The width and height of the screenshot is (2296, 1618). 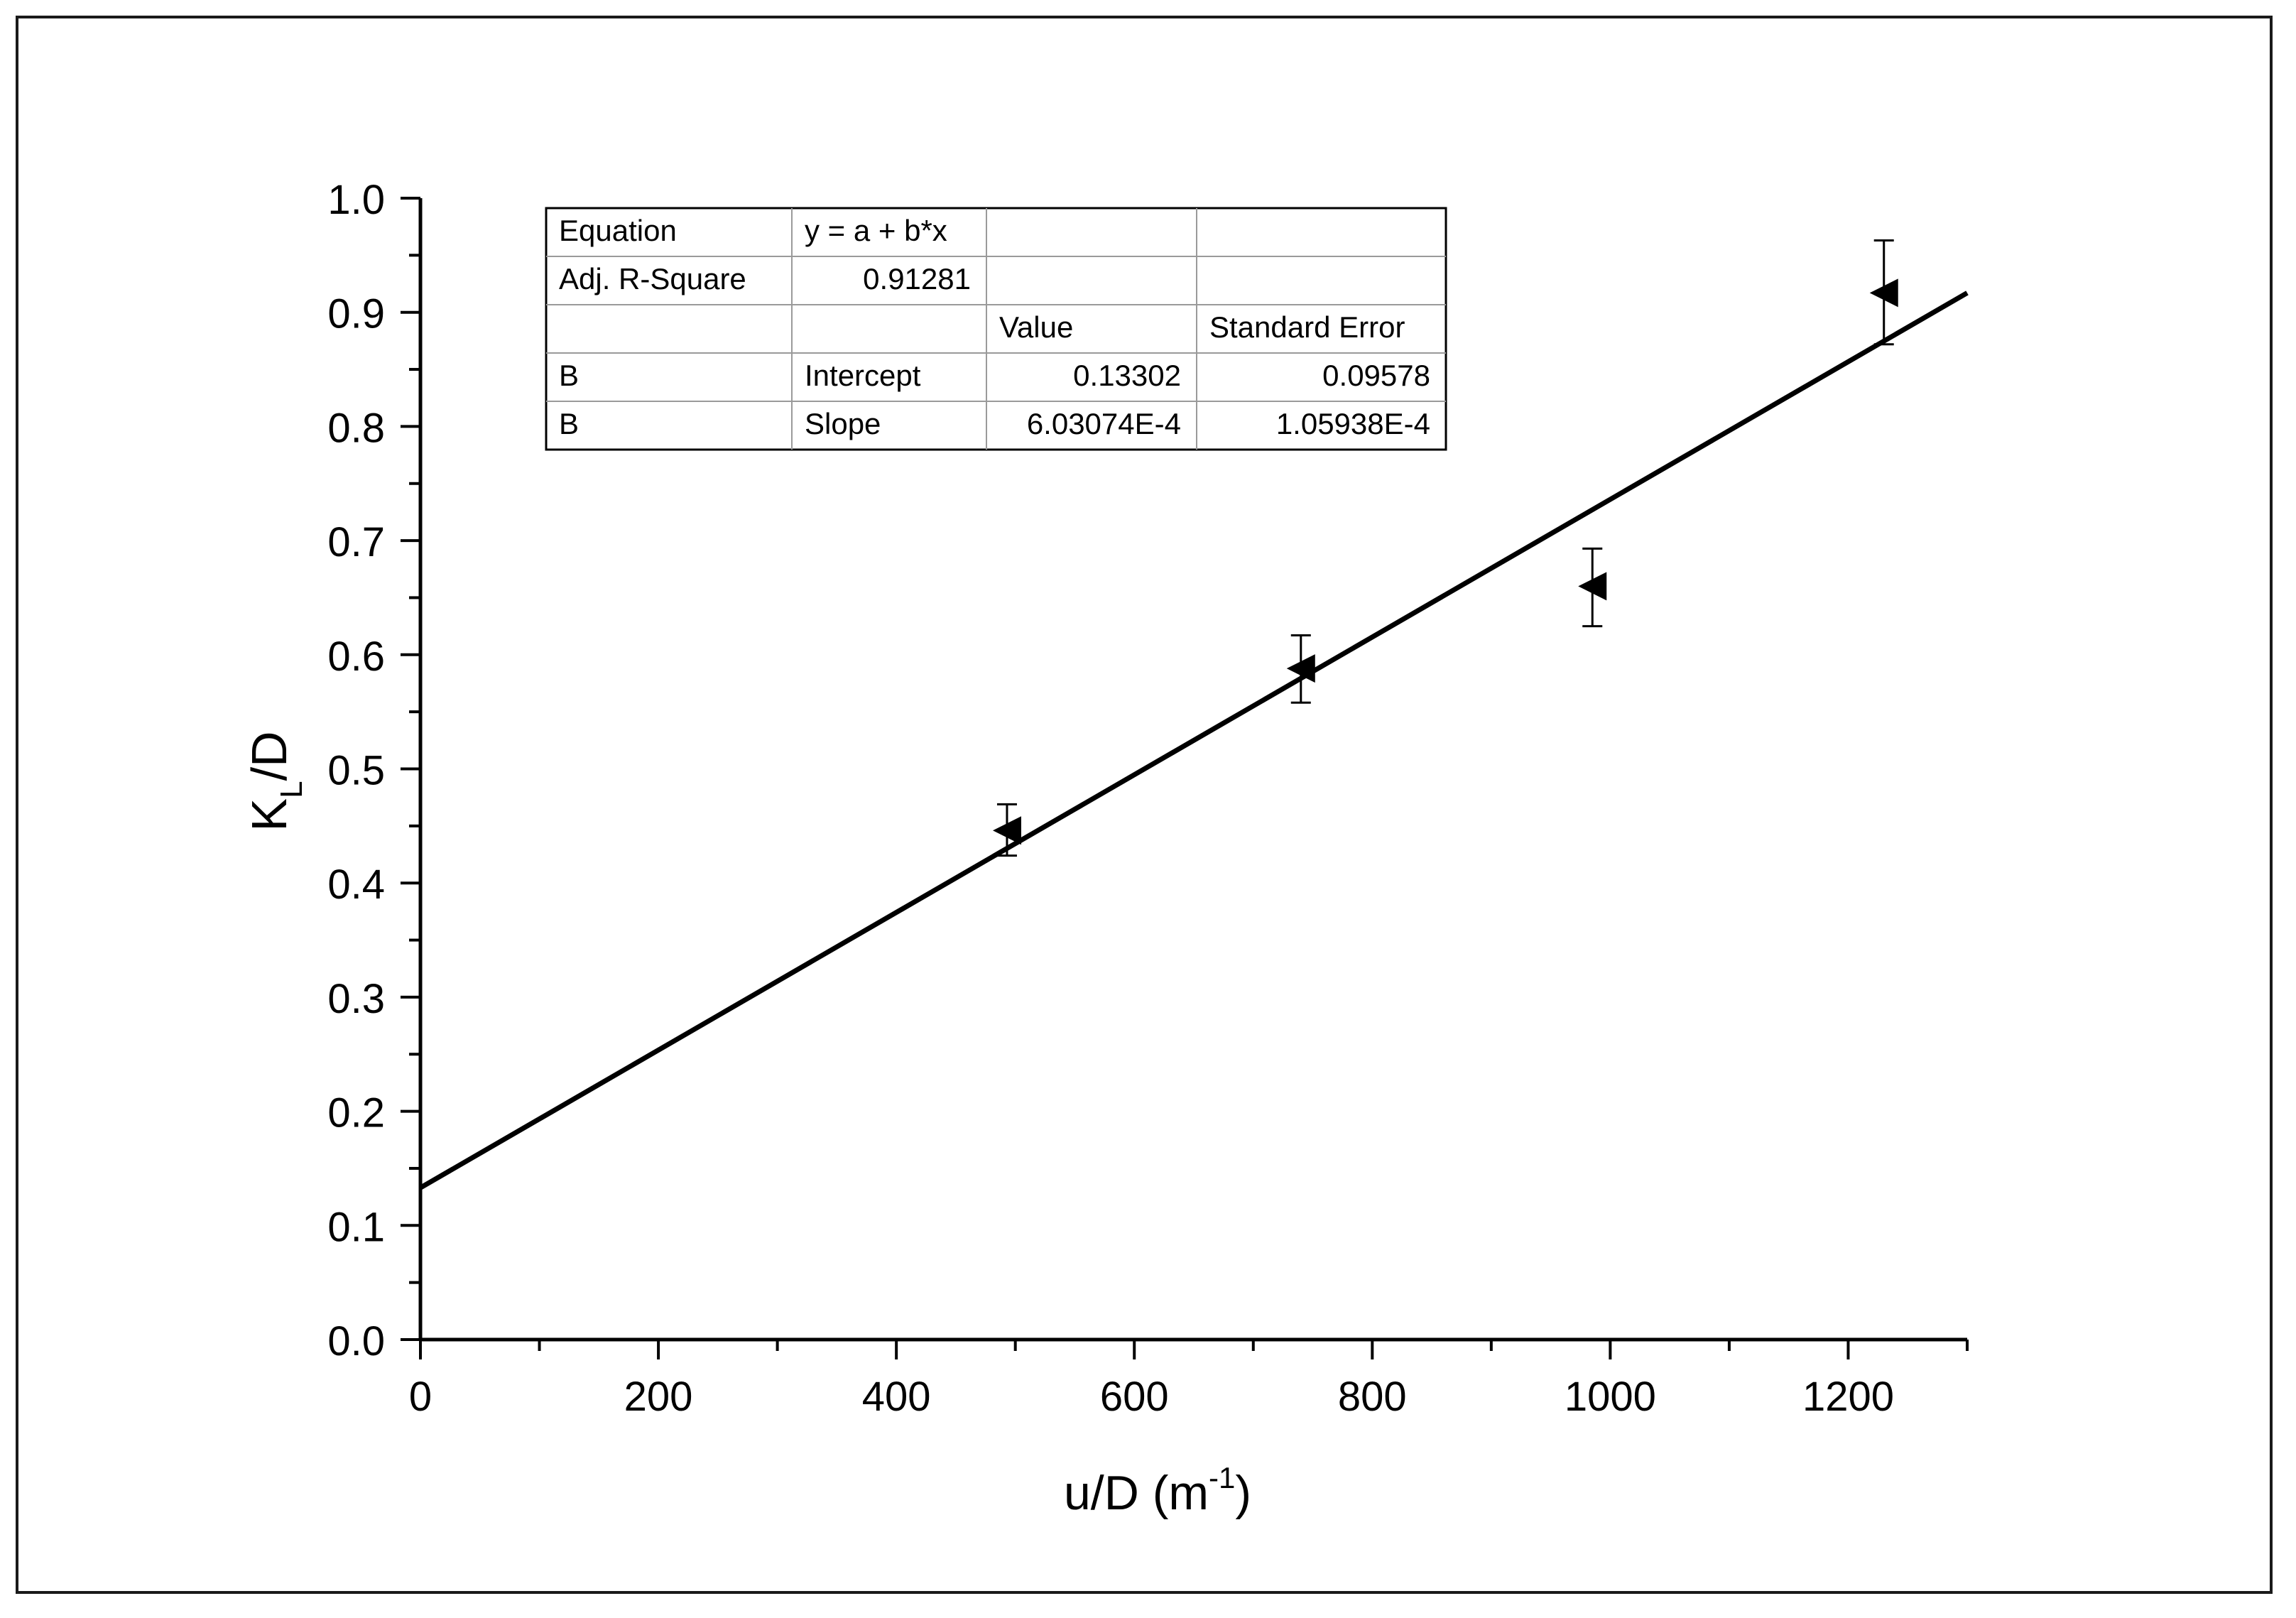 I want to click on fit-table-cell: 6.03074E-4, so click(x=1104, y=423).